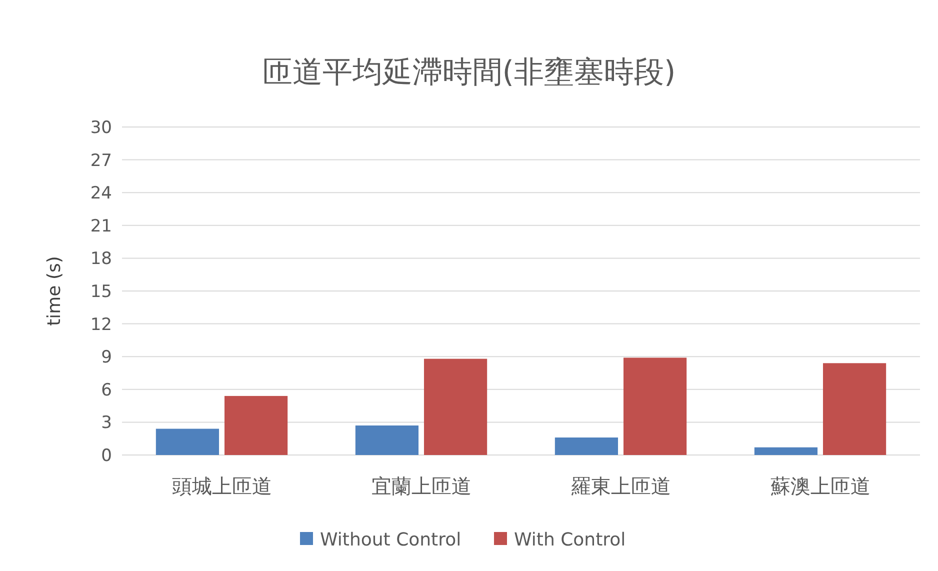 This screenshot has width=938, height=571. I want to click on y-tick-label: 3, so click(106, 423).